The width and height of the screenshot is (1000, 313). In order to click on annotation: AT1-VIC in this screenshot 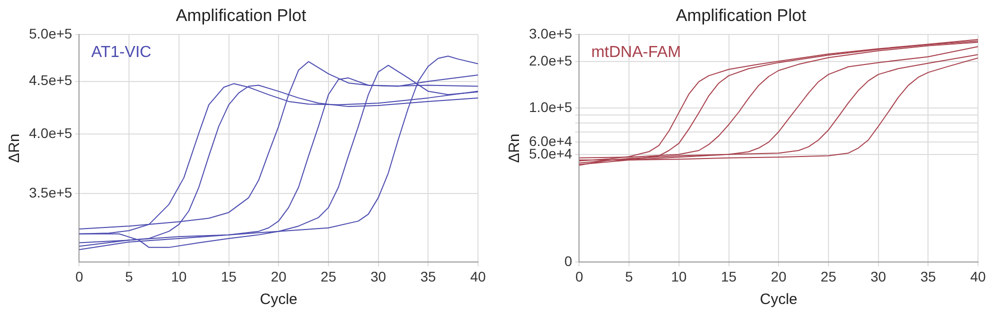, I will do `click(121, 52)`.